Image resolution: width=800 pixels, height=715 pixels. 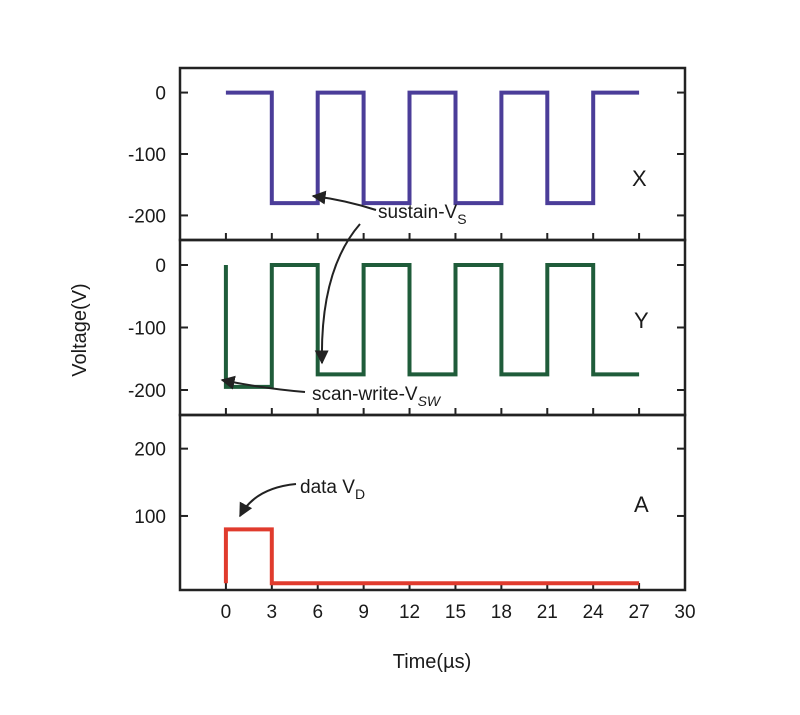 What do you see at coordinates (363, 612) in the screenshot?
I see `x-tick-label-3: 9` at bounding box center [363, 612].